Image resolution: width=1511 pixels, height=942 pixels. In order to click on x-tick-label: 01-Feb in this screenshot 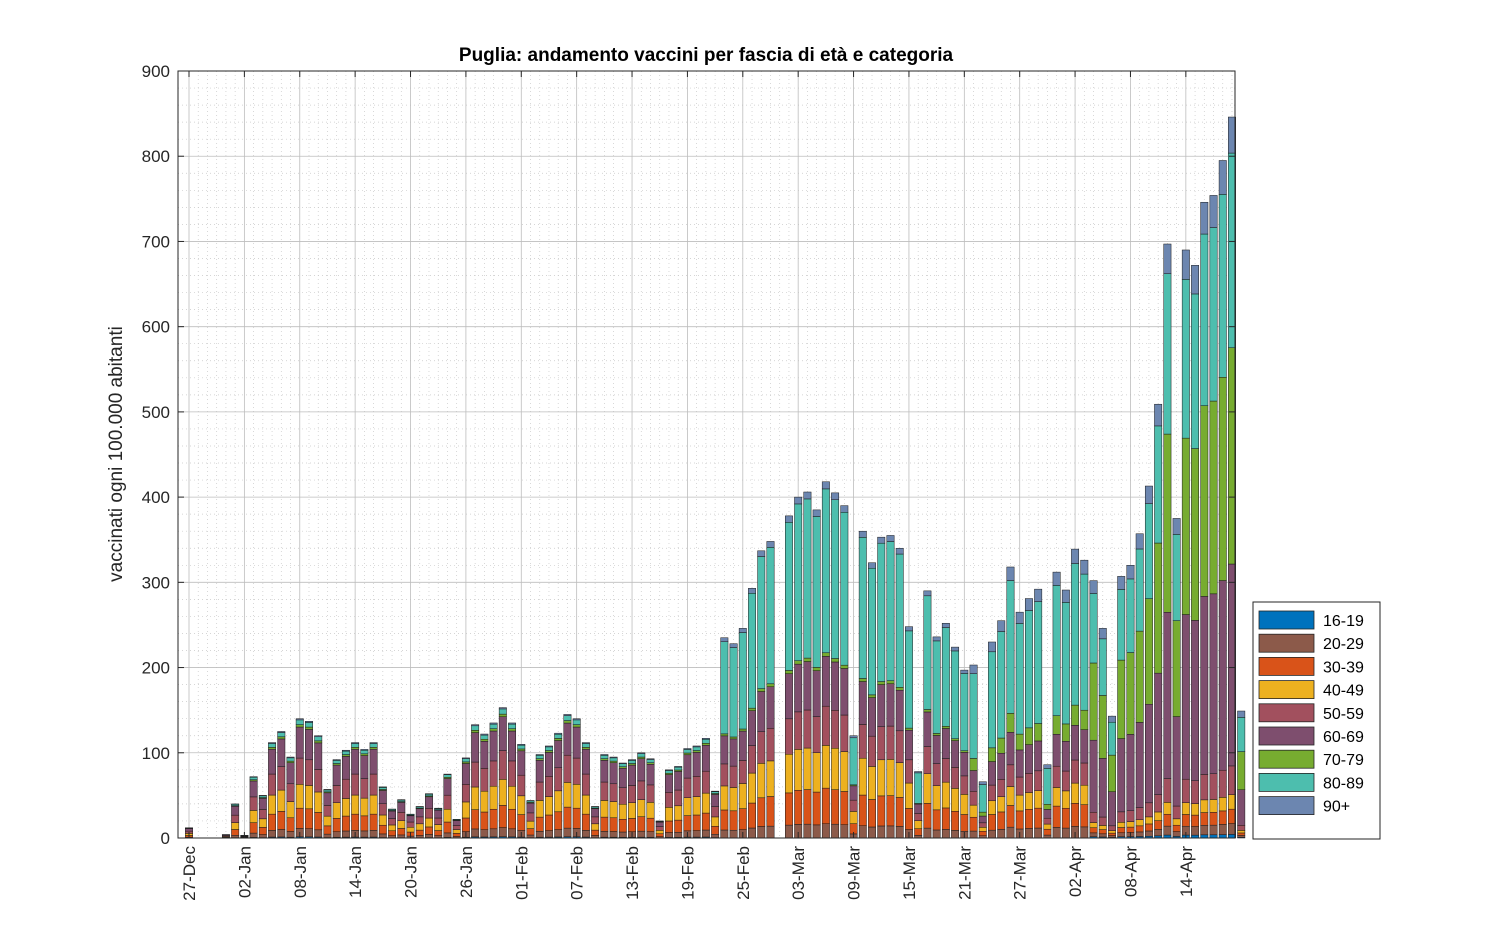, I will do `click(521, 873)`.